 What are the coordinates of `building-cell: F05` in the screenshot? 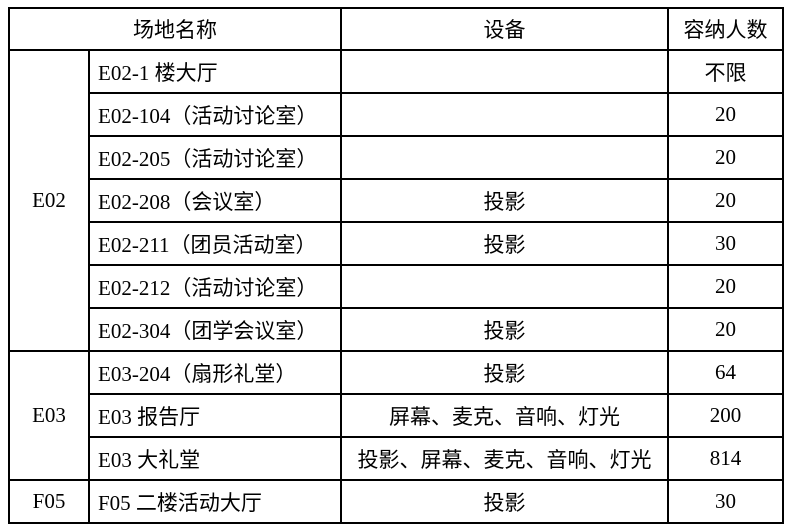 It's located at (49, 501).